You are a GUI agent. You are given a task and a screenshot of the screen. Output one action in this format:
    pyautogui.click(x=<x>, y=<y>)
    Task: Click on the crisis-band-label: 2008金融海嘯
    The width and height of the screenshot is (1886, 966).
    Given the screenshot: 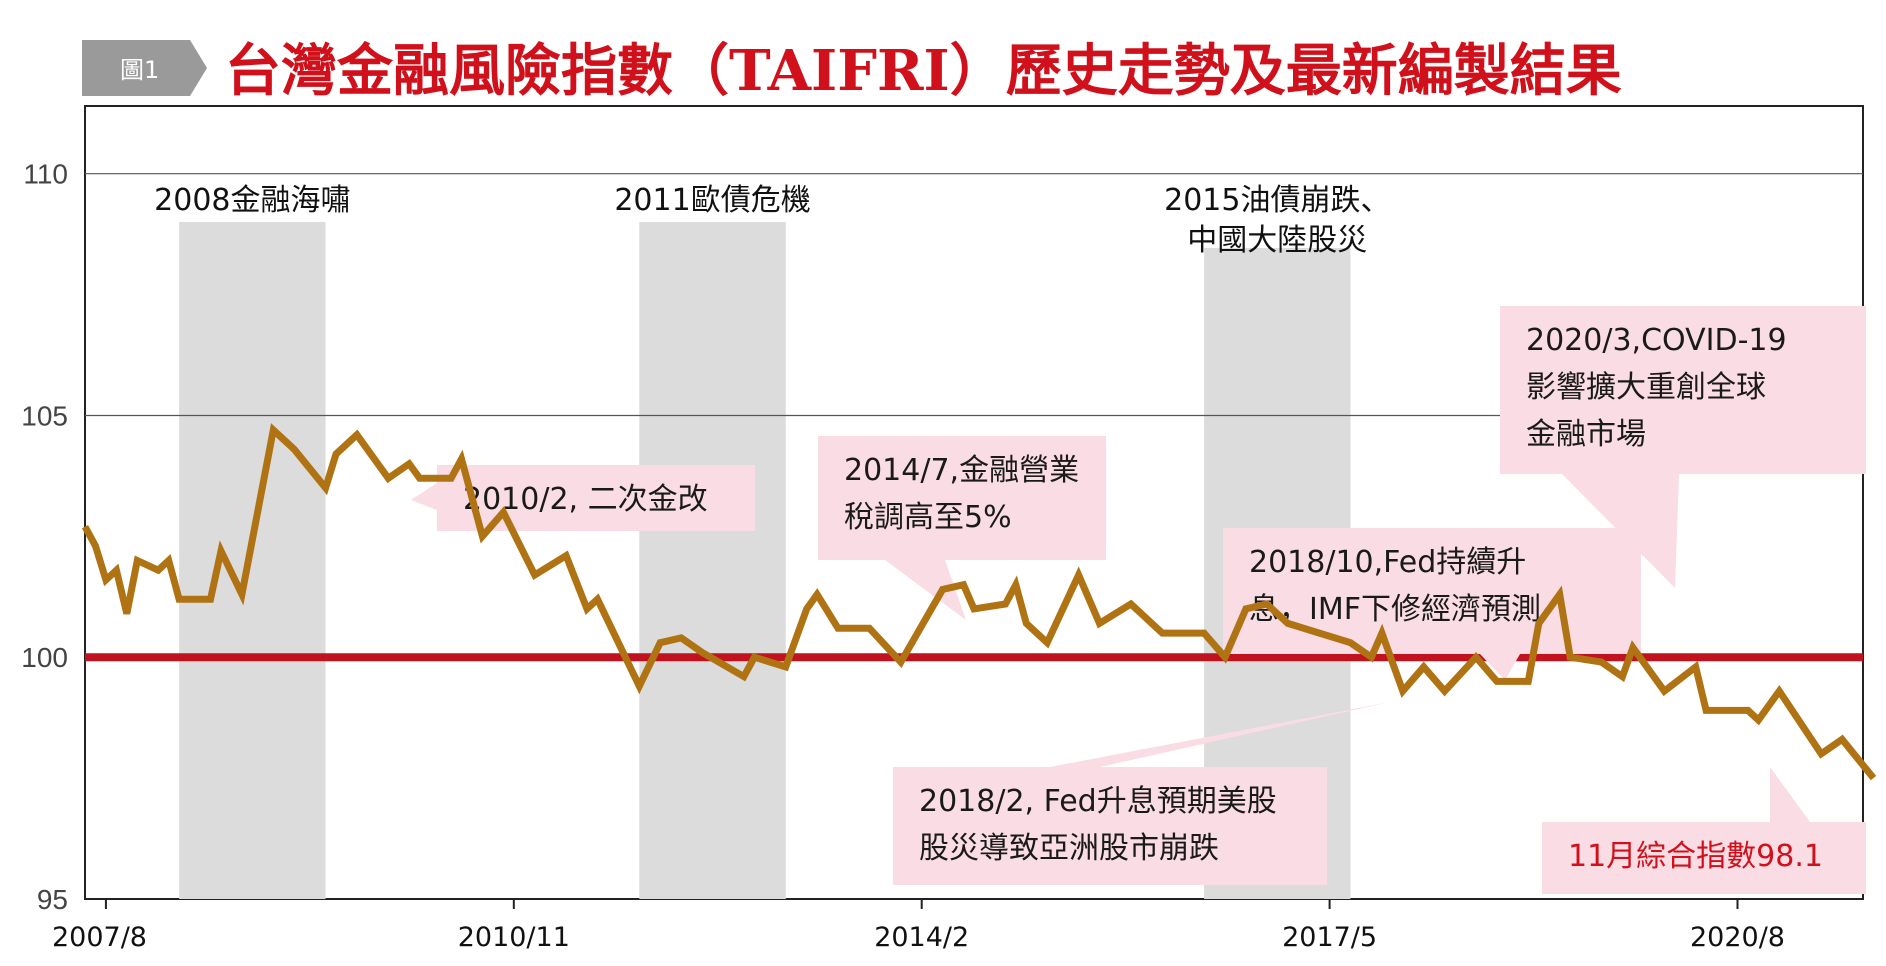 What is the action you would take?
    pyautogui.click(x=252, y=200)
    